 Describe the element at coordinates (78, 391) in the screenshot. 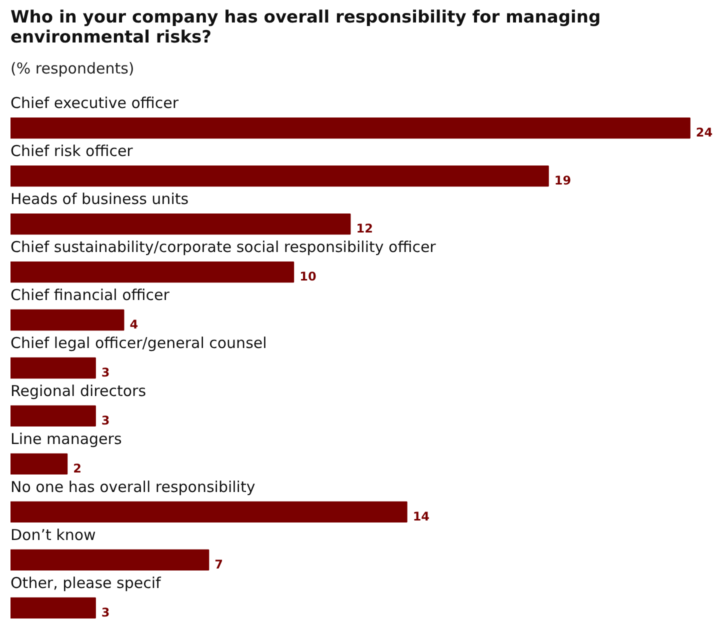

I see `y-tick-label: Regional directors` at that location.